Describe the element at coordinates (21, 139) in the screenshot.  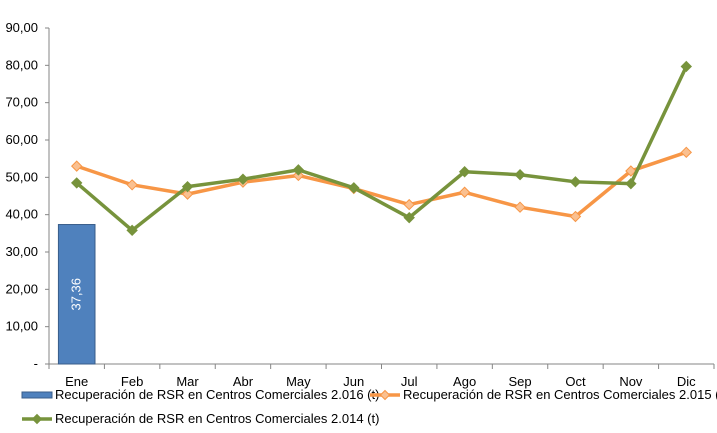
I see `y-tick-label: 60,00` at that location.